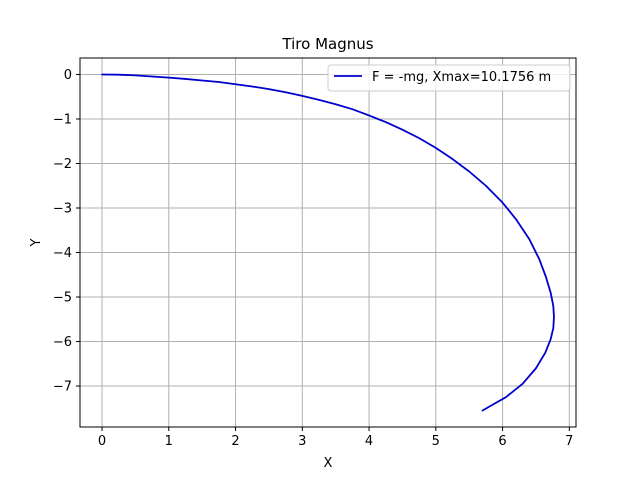 The height and width of the screenshot is (480, 640). Describe the element at coordinates (62, 387) in the screenshot. I see `y-tick-label: −7` at that location.